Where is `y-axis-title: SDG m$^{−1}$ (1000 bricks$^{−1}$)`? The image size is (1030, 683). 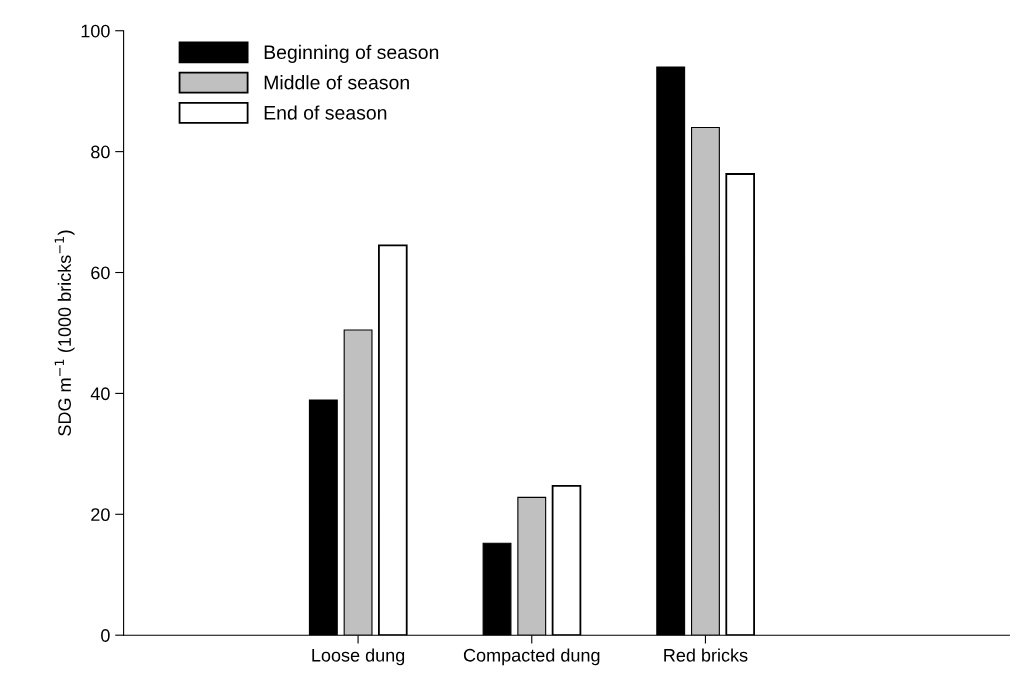
y-axis-title: SDG m$^{−1}$ (1000 bricks$^{−1}$) is located at coordinates (64, 333).